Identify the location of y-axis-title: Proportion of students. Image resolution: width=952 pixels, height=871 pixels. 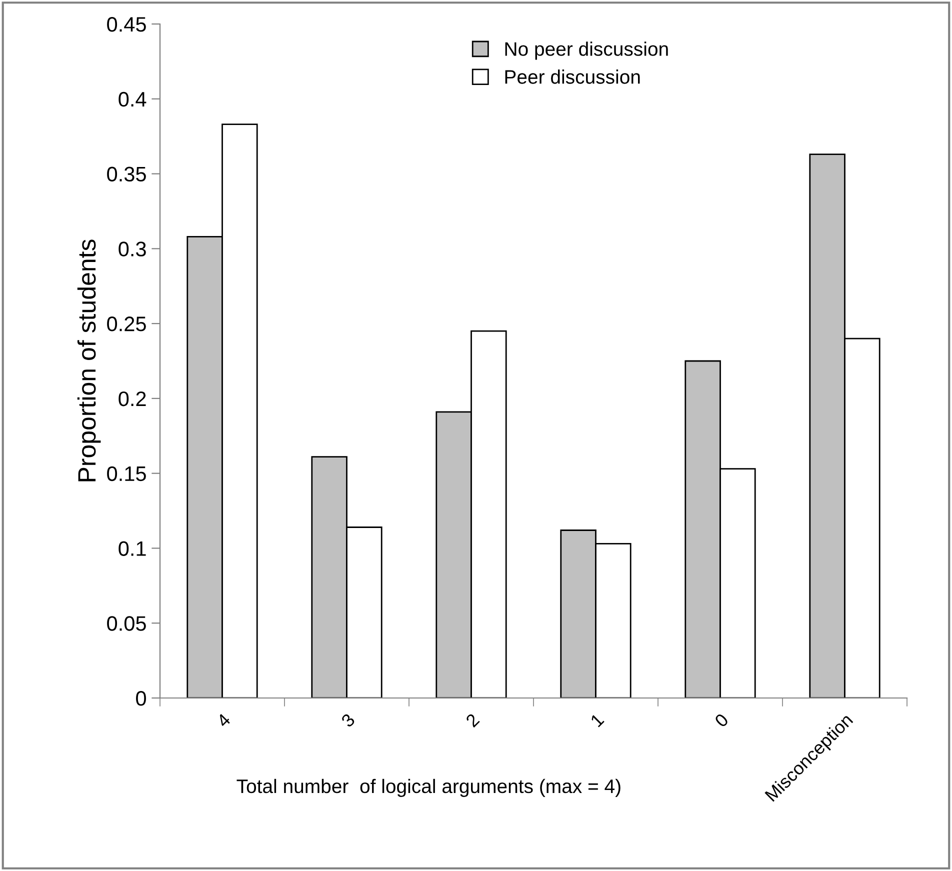
(89, 361).